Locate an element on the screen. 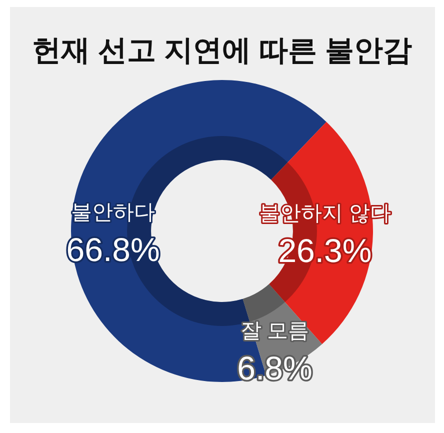 This screenshot has width=444, height=433. title: 헌재 선고 지연에 따른 불안감 is located at coordinates (222, 51).